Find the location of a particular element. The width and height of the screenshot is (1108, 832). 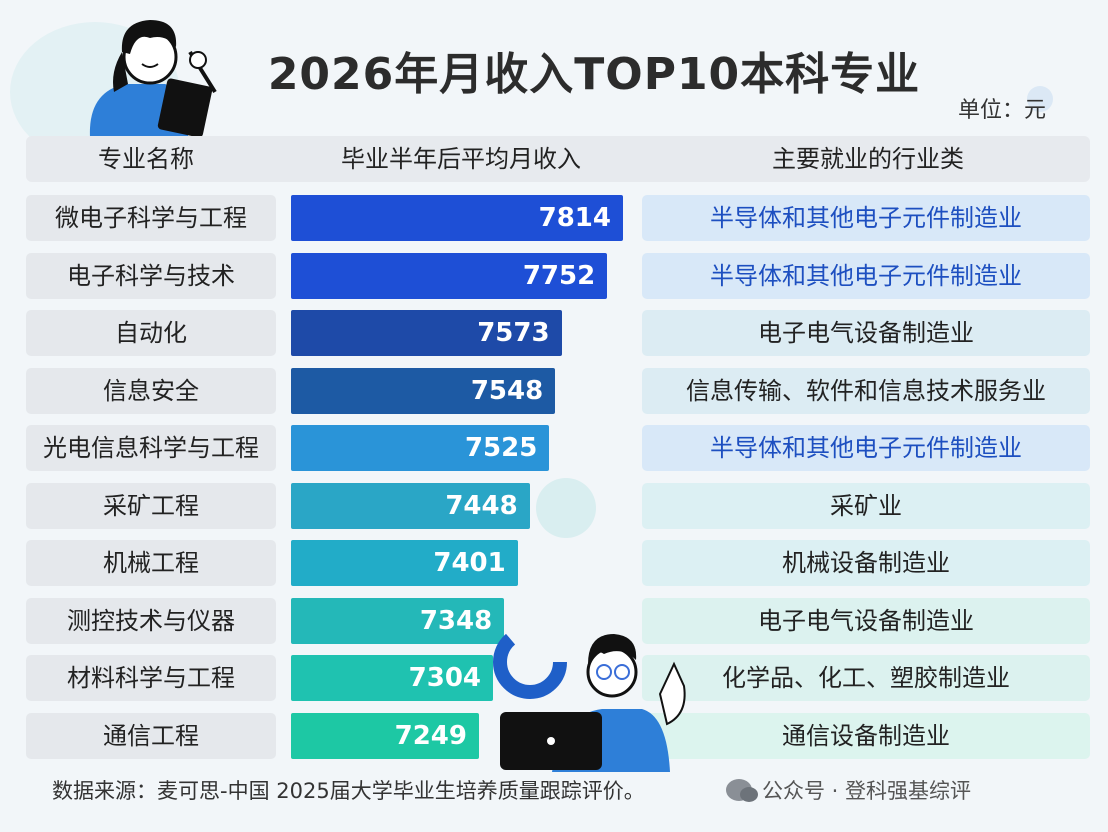

table-row: 材料科学与工程 7304 化学品、化工、塑胶制造业 is located at coordinates (554, 678).